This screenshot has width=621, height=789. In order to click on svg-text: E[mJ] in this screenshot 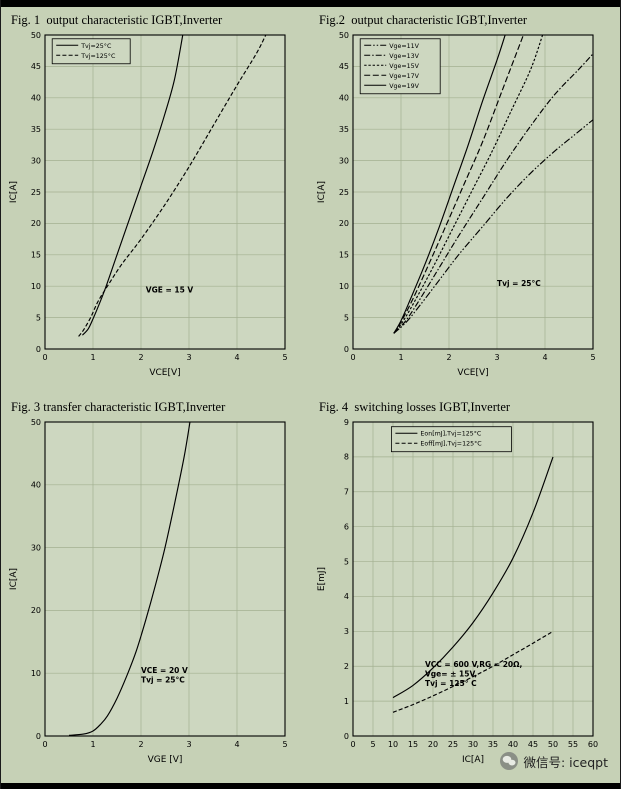, I will do `click(322, 579)`.